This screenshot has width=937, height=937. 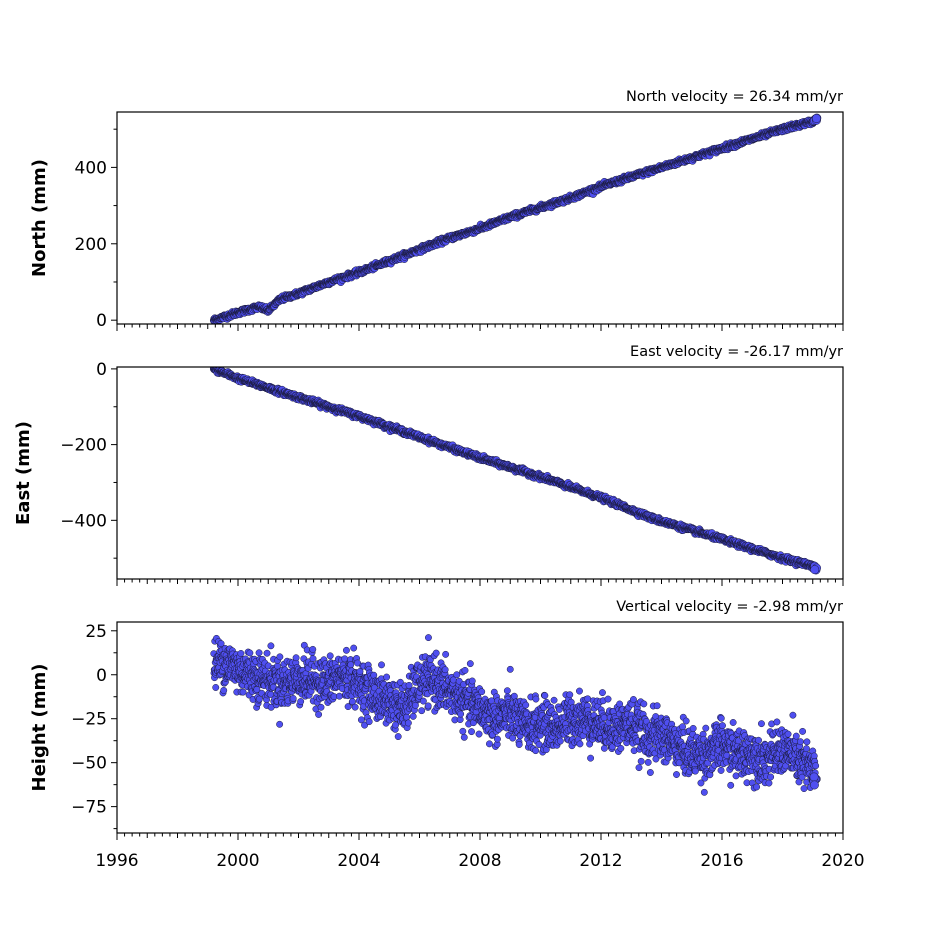 What do you see at coordinates (23, 473) in the screenshot?
I see `y-axis-label: East (mm)` at bounding box center [23, 473].